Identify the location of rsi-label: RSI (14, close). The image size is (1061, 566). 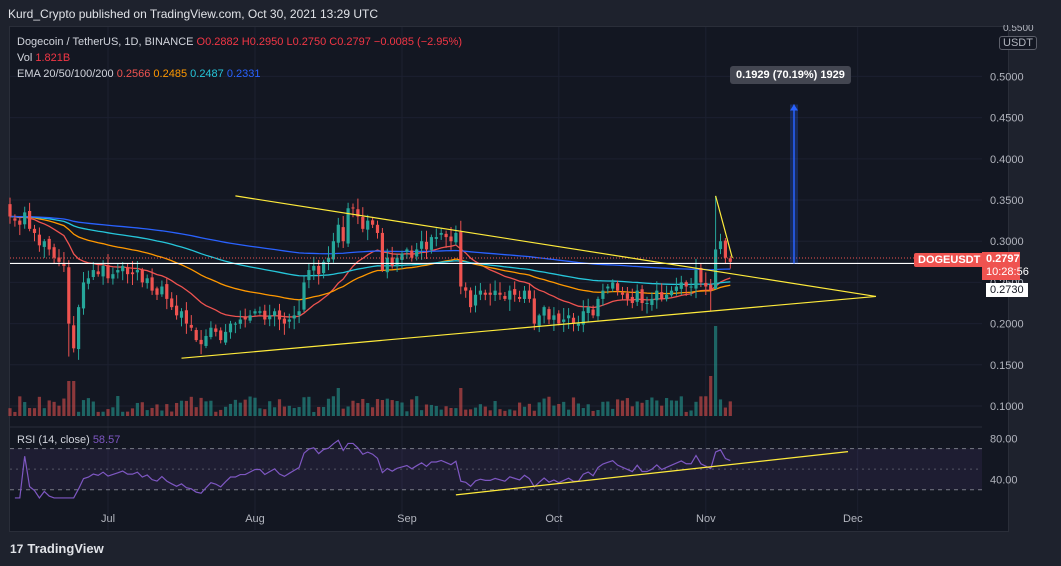
(53, 440).